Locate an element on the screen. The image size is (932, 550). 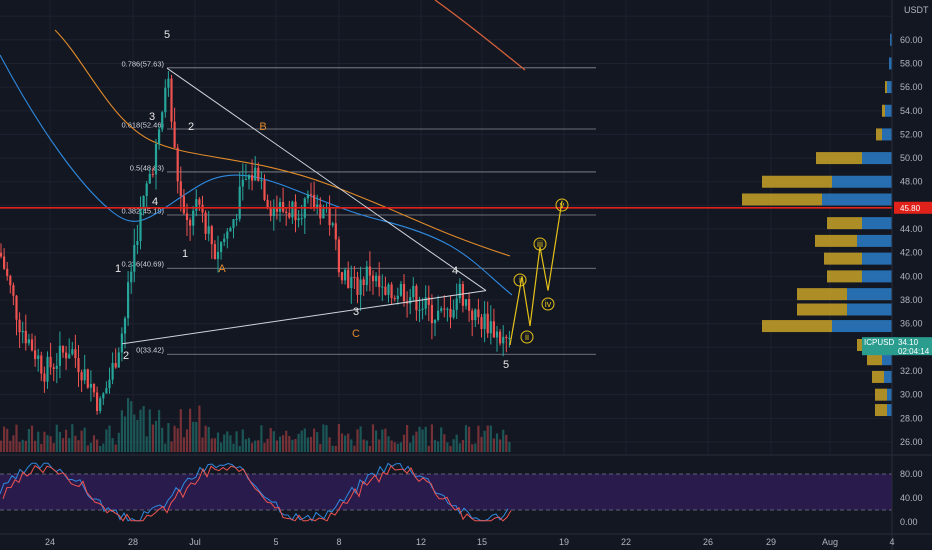
oscillator-band is located at coordinates (446, 492).